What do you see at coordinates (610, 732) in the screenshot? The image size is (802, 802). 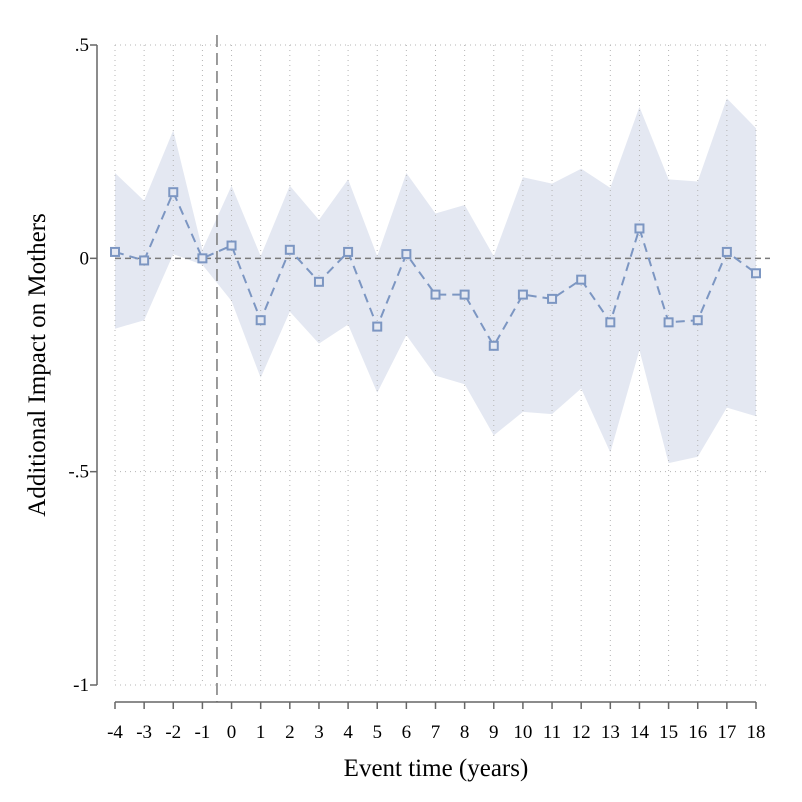 I see `x-tick-label: 13` at bounding box center [610, 732].